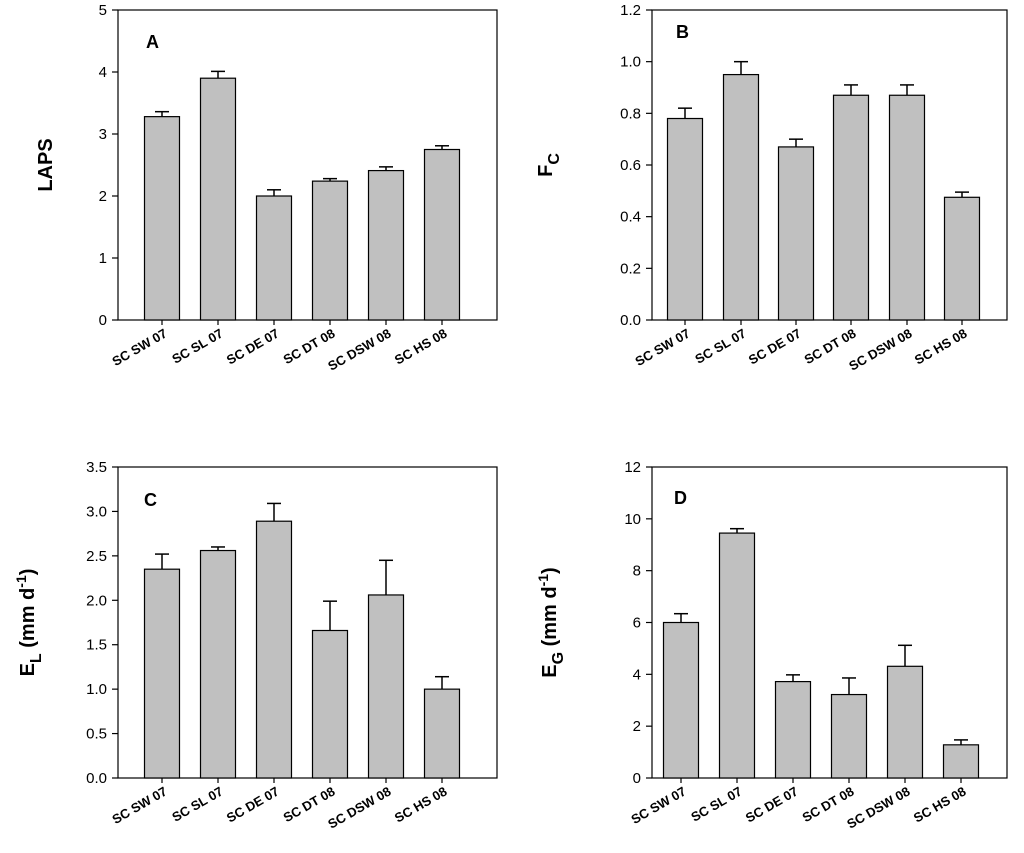 The height and width of the screenshot is (853, 1024). What do you see at coordinates (103, 10) in the screenshot?
I see `y-tick-label: 5` at bounding box center [103, 10].